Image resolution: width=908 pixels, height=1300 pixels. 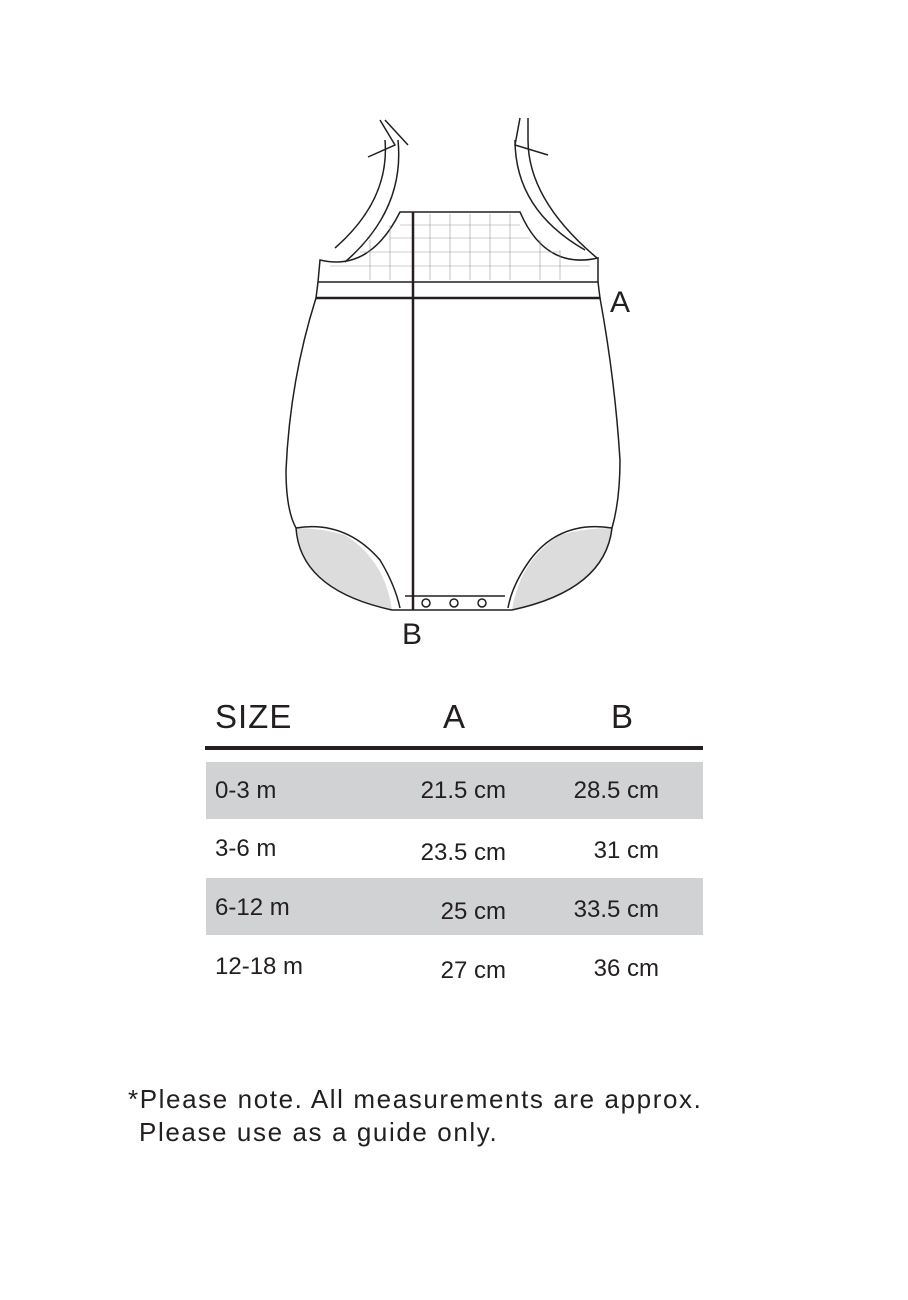 What do you see at coordinates (319, 1132) in the screenshot?
I see `note-line-2: Please use as a guide only.` at bounding box center [319, 1132].